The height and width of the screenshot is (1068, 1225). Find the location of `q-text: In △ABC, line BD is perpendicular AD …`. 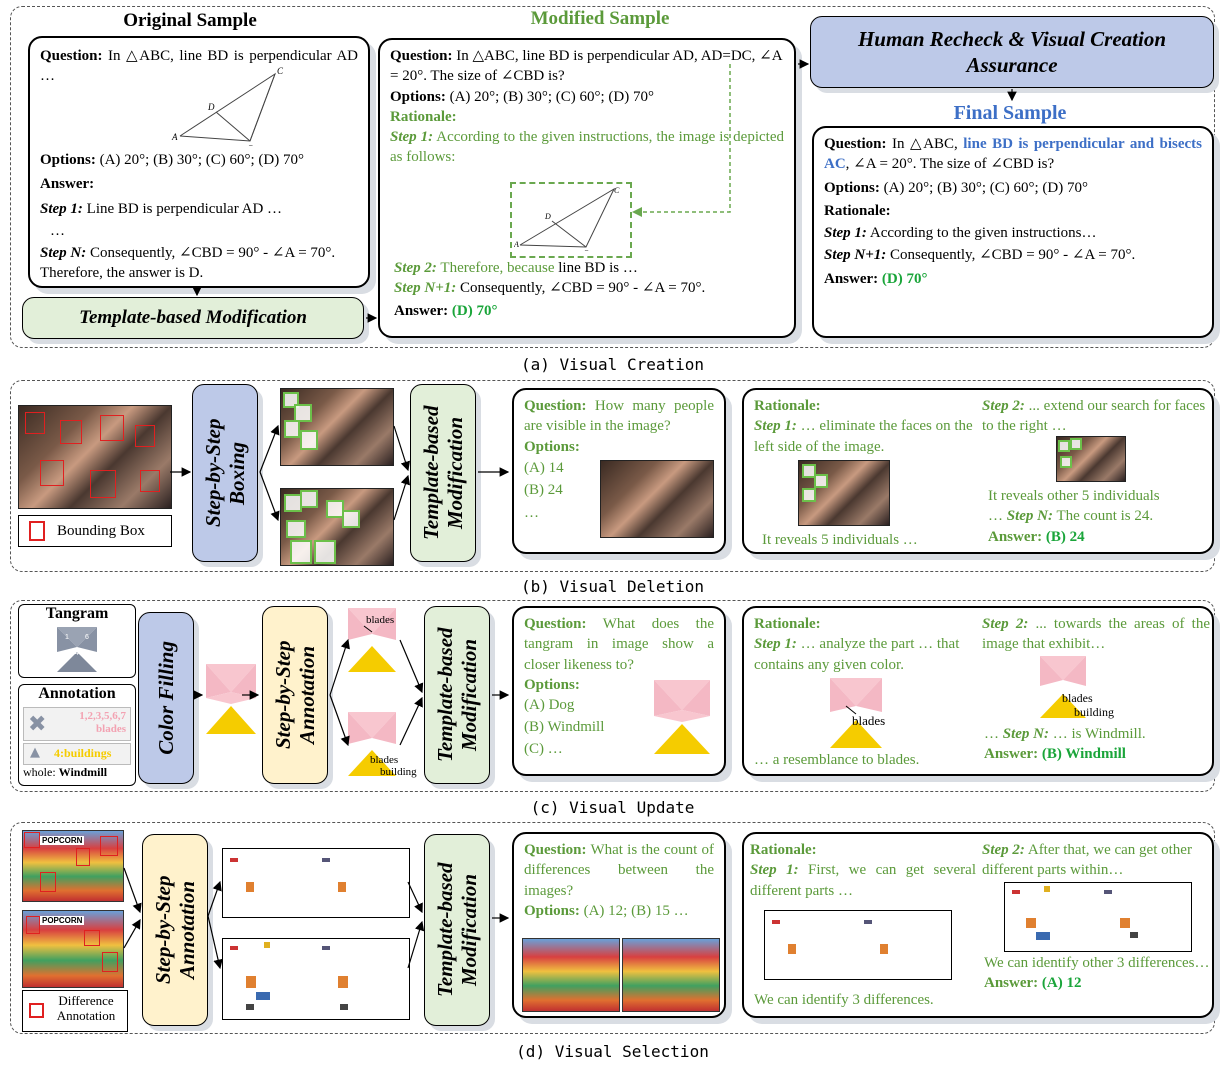

q-text: In △ABC, line BD is perpendicular AD … is located at coordinates (199, 66).